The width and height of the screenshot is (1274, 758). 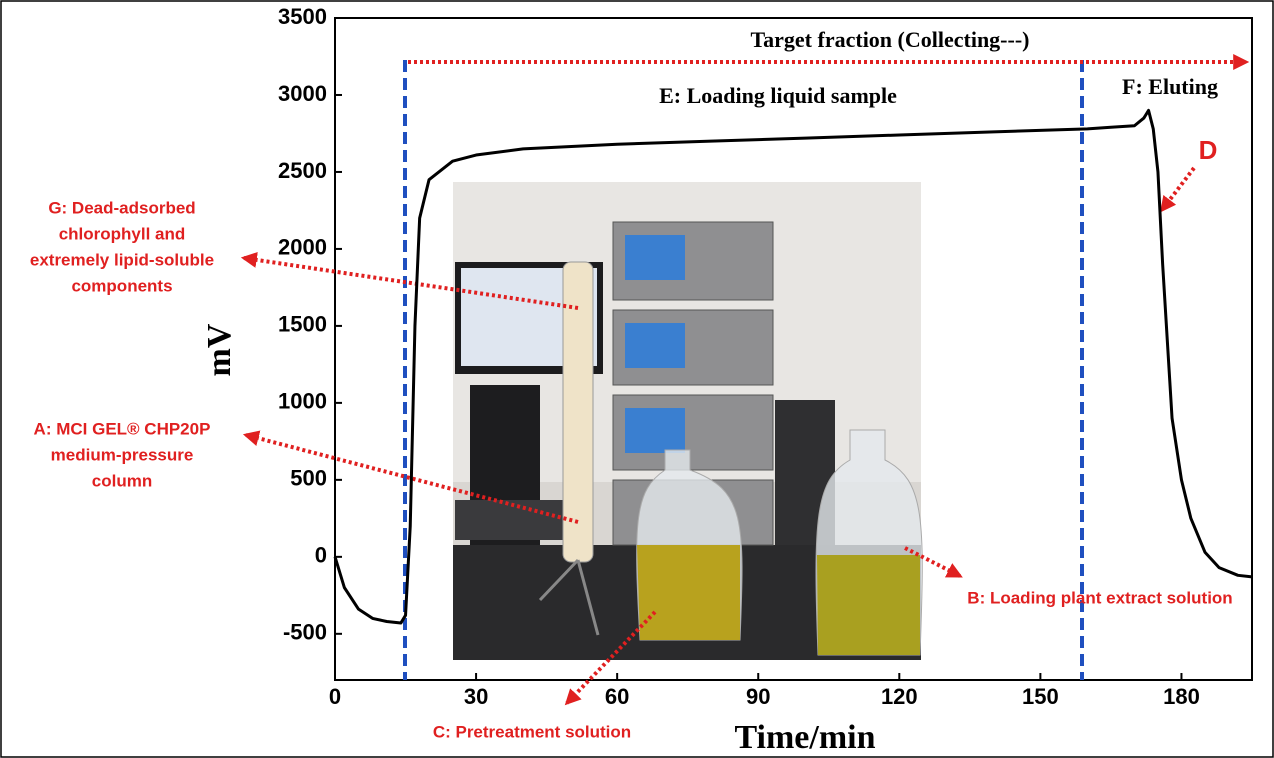 I want to click on x-tick-label: 90, so click(x=758, y=696).